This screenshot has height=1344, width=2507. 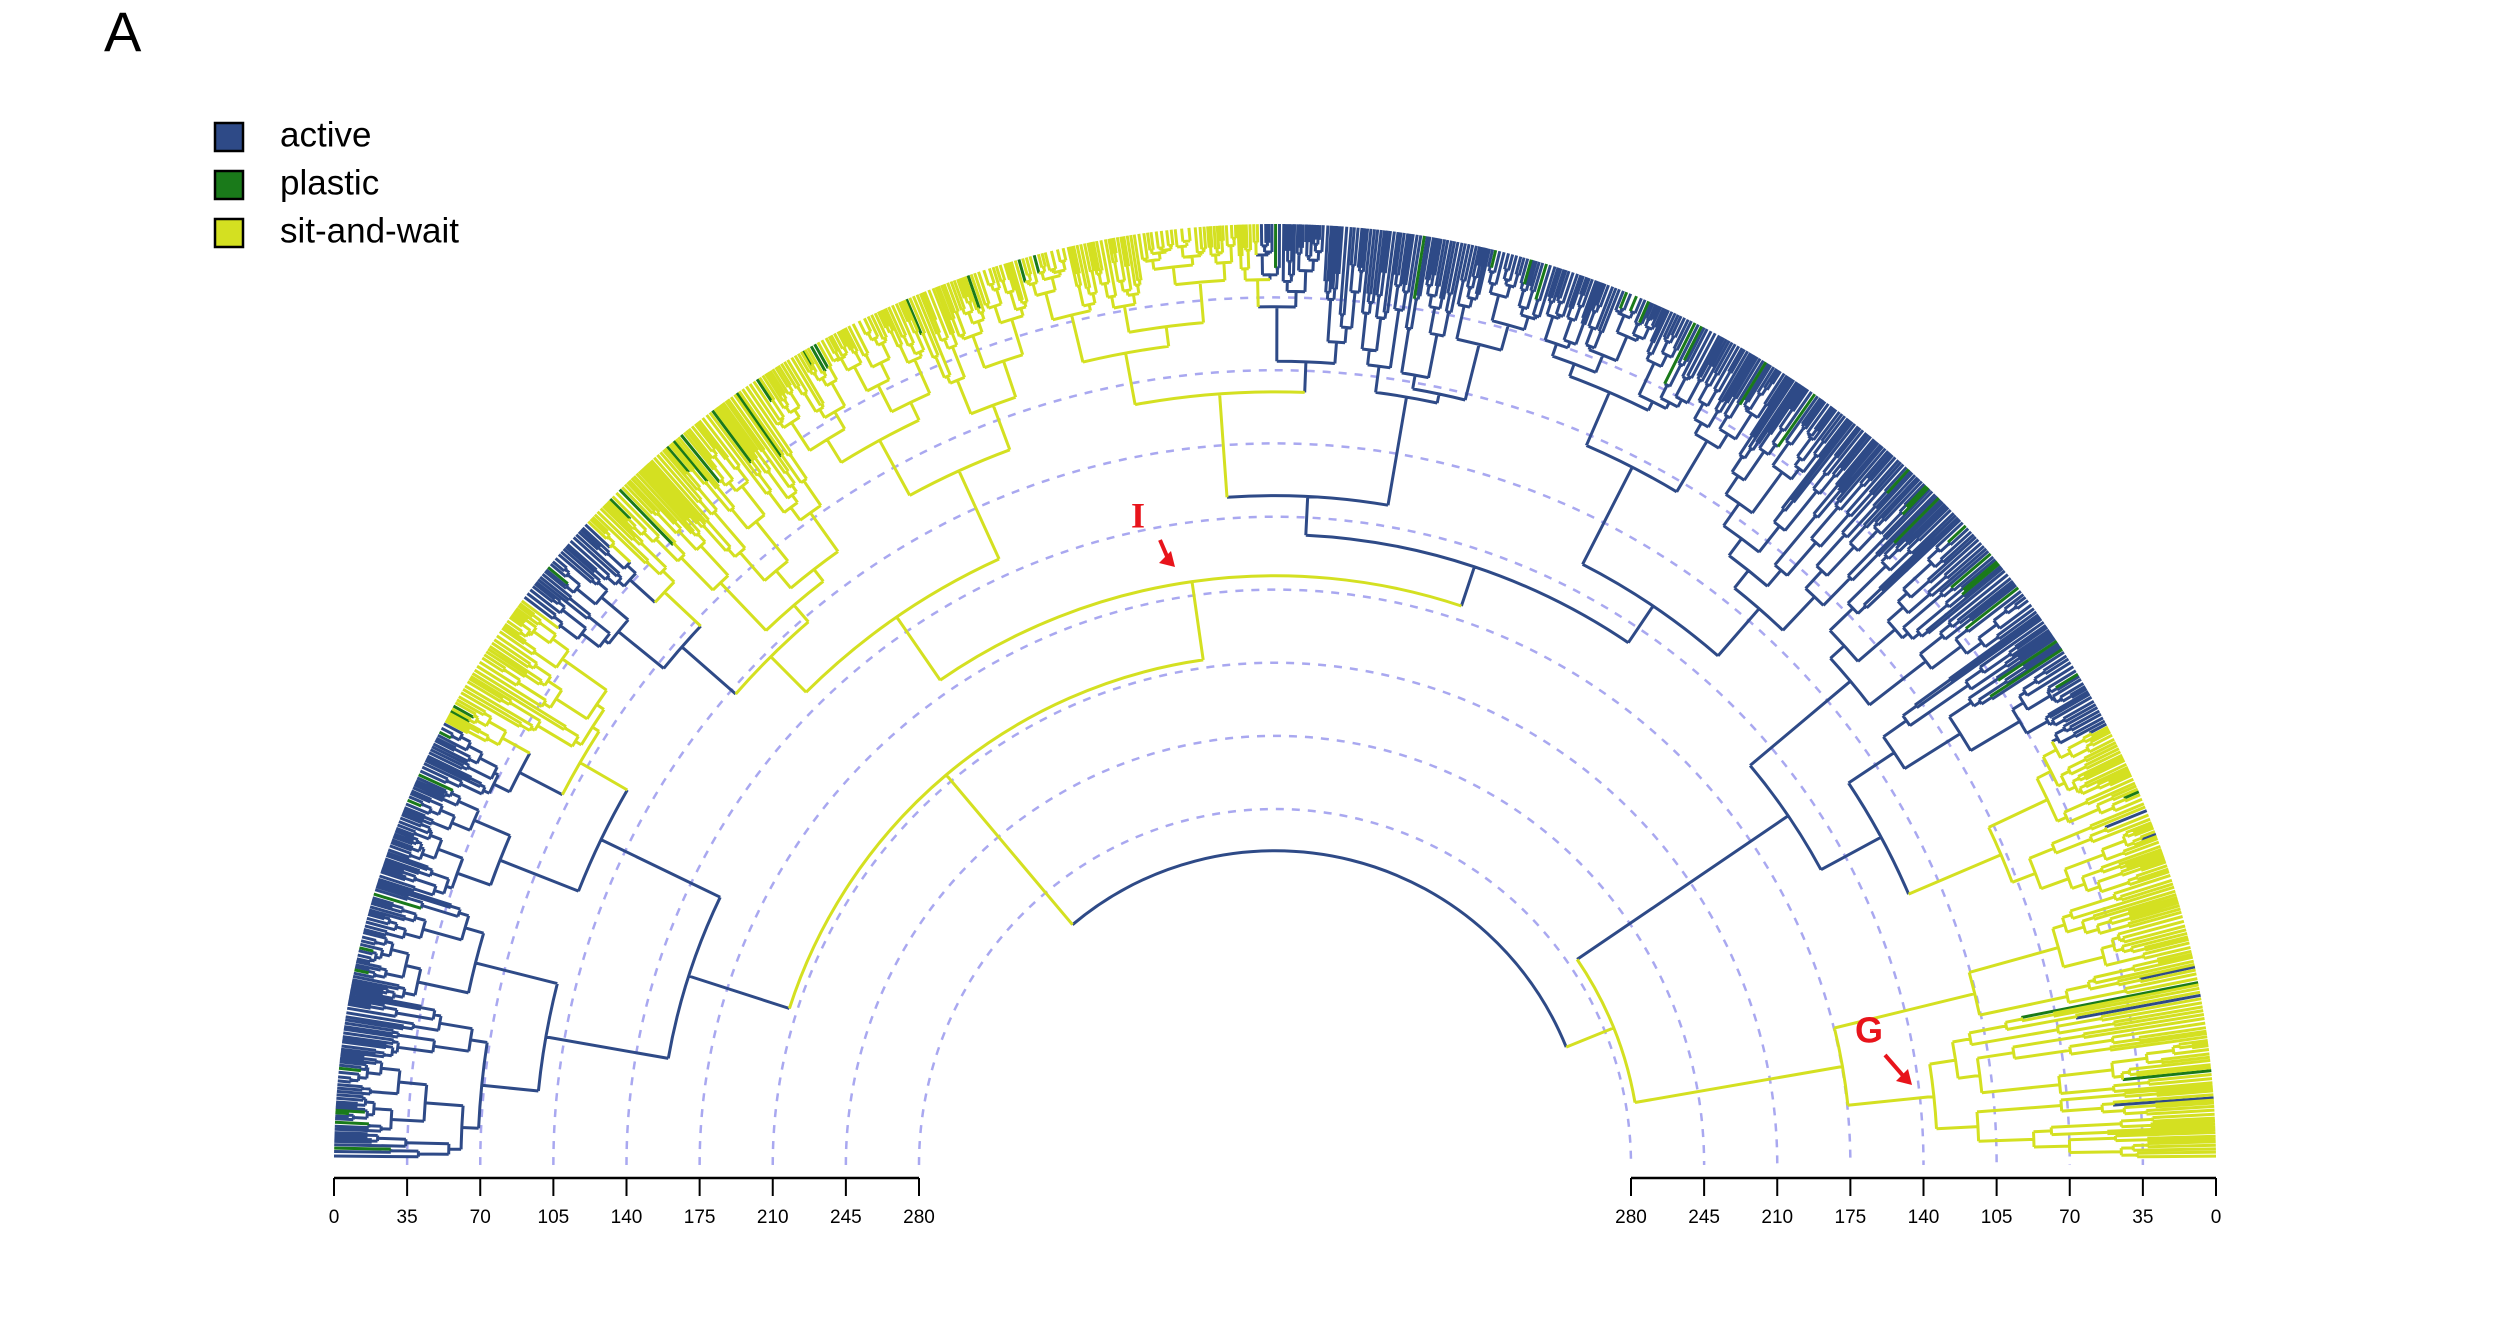 I want to click on legend-label: plastic, so click(x=329, y=182).